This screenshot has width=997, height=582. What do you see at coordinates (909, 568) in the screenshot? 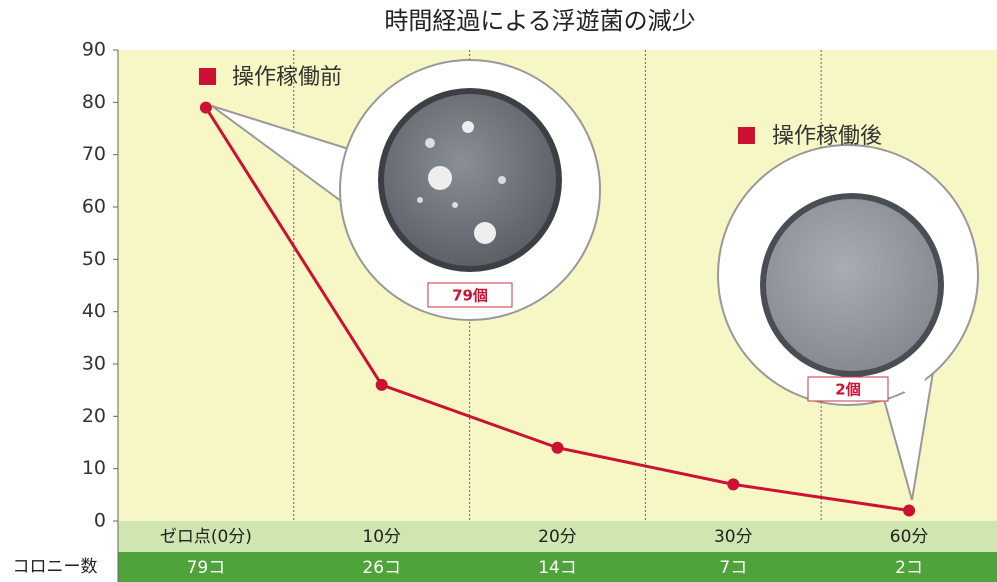
I see `value-label: 2コ` at bounding box center [909, 568].